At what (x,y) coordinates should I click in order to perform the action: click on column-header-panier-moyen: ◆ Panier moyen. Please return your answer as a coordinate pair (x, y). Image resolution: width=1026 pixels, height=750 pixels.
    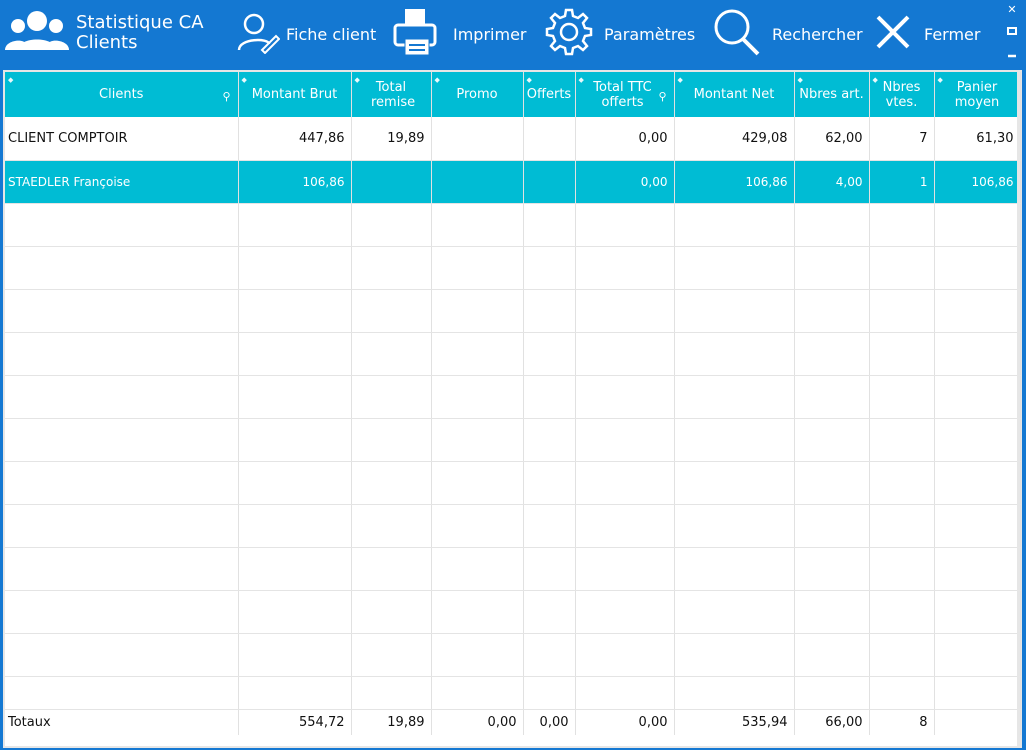
    Looking at the image, I should click on (977, 94).